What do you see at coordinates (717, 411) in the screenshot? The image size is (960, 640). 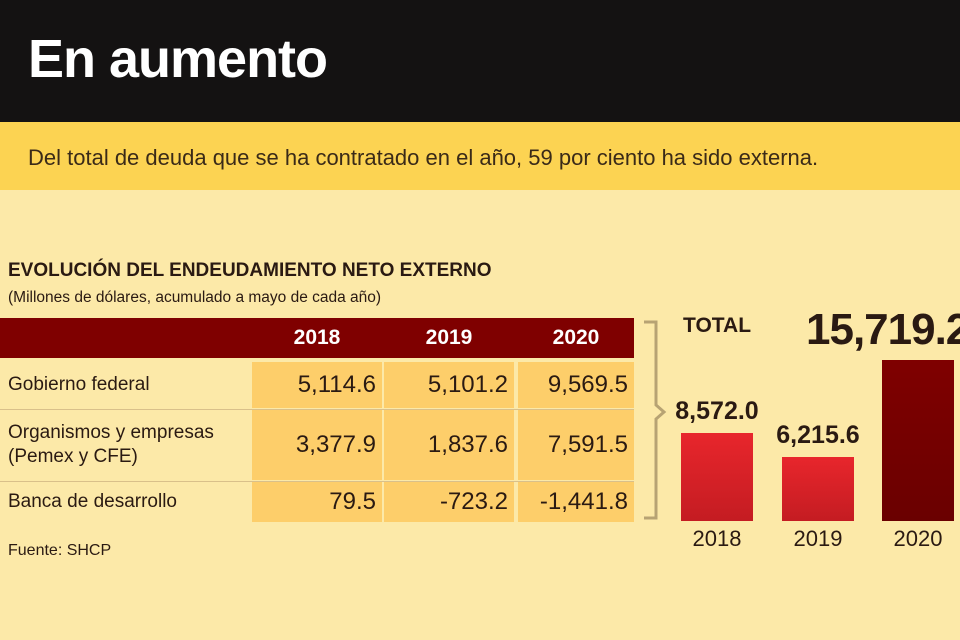 I see `bar-value-label: 8,572.0` at bounding box center [717, 411].